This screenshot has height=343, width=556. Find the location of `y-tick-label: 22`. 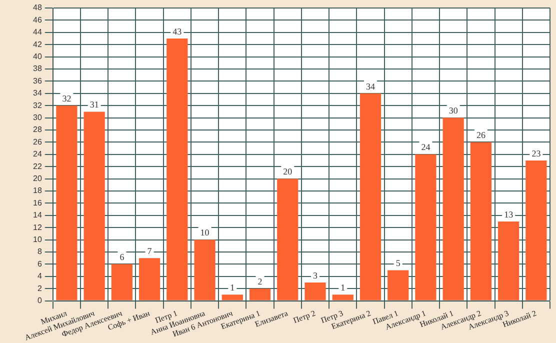

y-tick-label: 22 is located at coordinates (37, 166).